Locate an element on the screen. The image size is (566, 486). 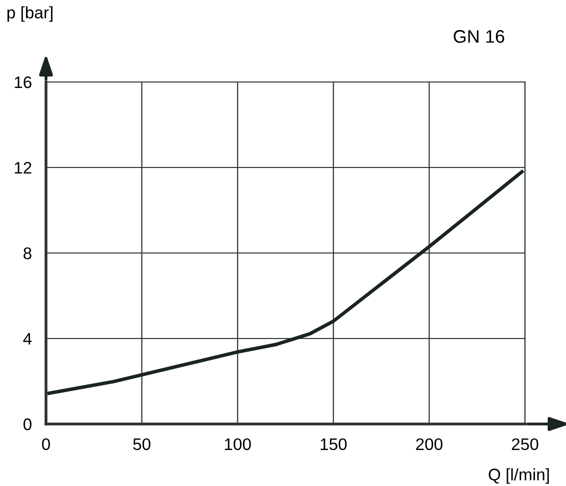
chart-title: GN 16 is located at coordinates (479, 36).